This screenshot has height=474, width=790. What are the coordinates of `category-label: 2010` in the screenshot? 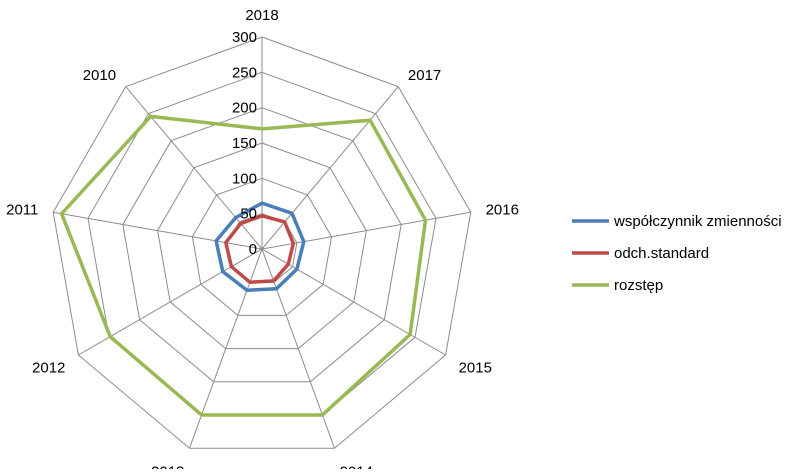 It's located at (99, 75).